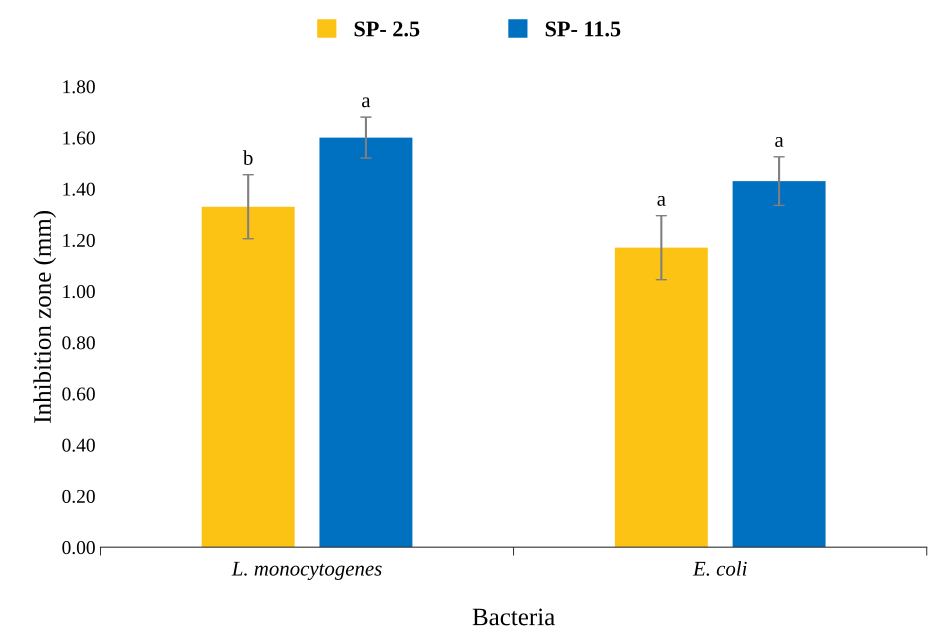 The width and height of the screenshot is (939, 640). I want to click on y-tick-label: 0.80, so click(78, 343).